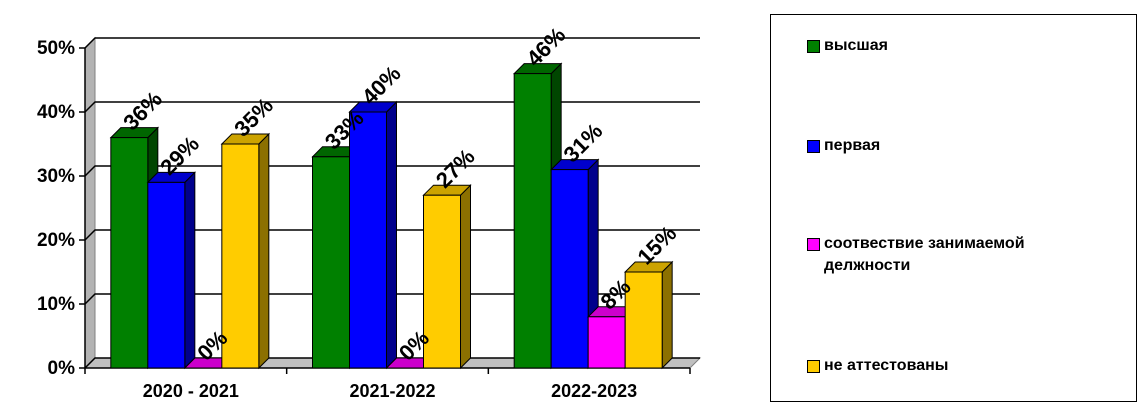 This screenshot has height=405, width=1142. What do you see at coordinates (965, 46) in the screenshot?
I see `legend-item: высшая` at bounding box center [965, 46].